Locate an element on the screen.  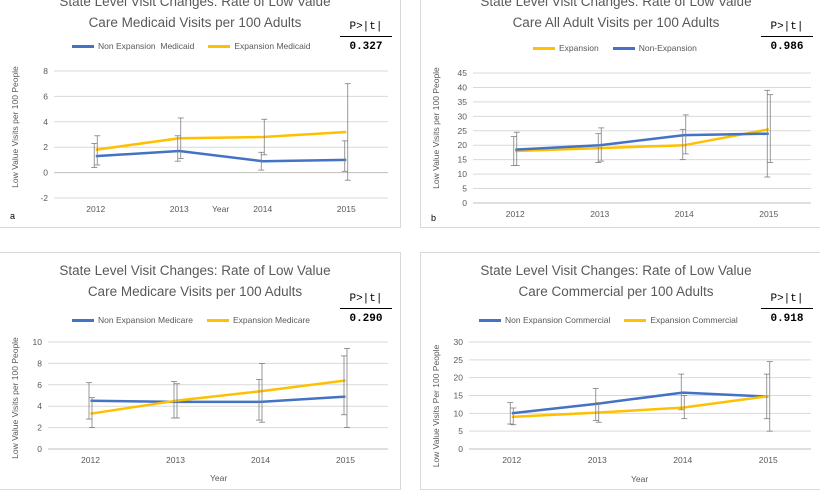
chart-plot: 0 5 10 15 20 25 30 2012 2013 2014 2015 is located at coordinates (632, 401).